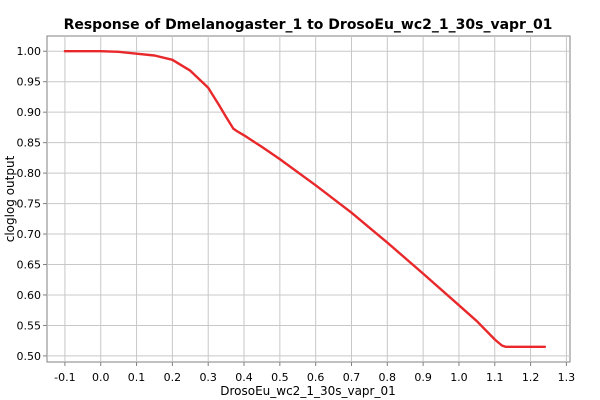 The image size is (600, 400). Describe the element at coordinates (29, 173) in the screenshot. I see `y-tick-label: 0.80` at that location.